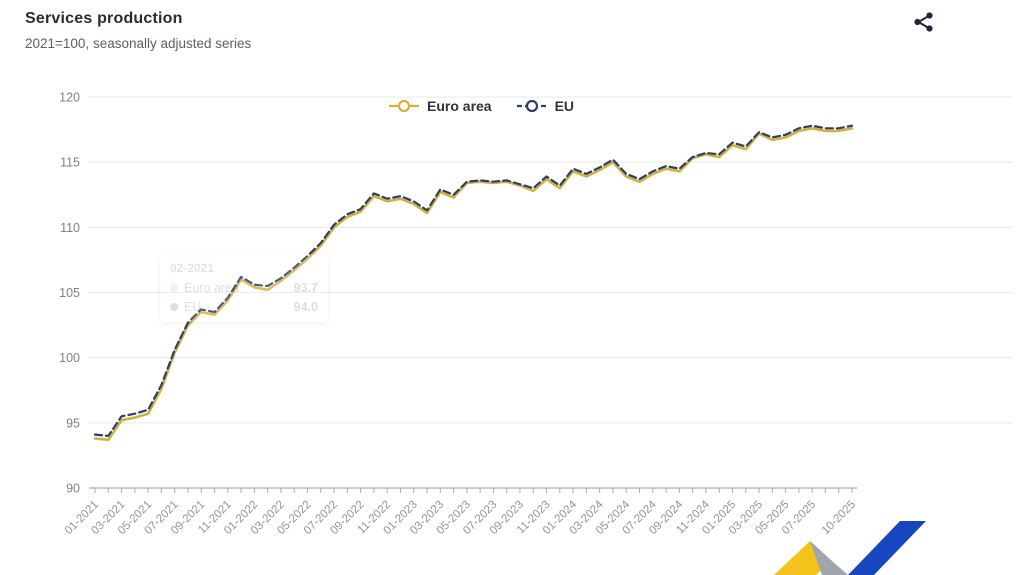 The height and width of the screenshot is (575, 1024). I want to click on eu-marker-icon, so click(531, 106).